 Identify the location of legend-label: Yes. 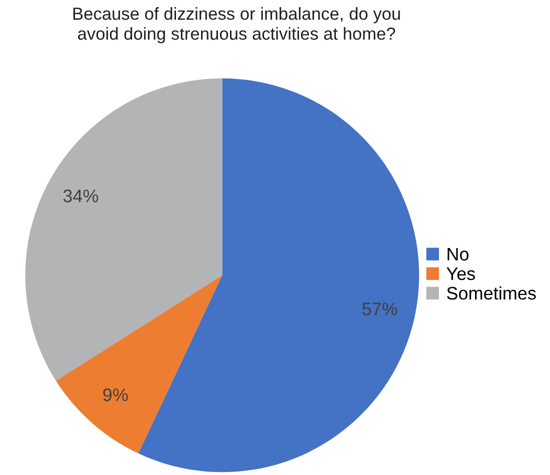
(460, 274).